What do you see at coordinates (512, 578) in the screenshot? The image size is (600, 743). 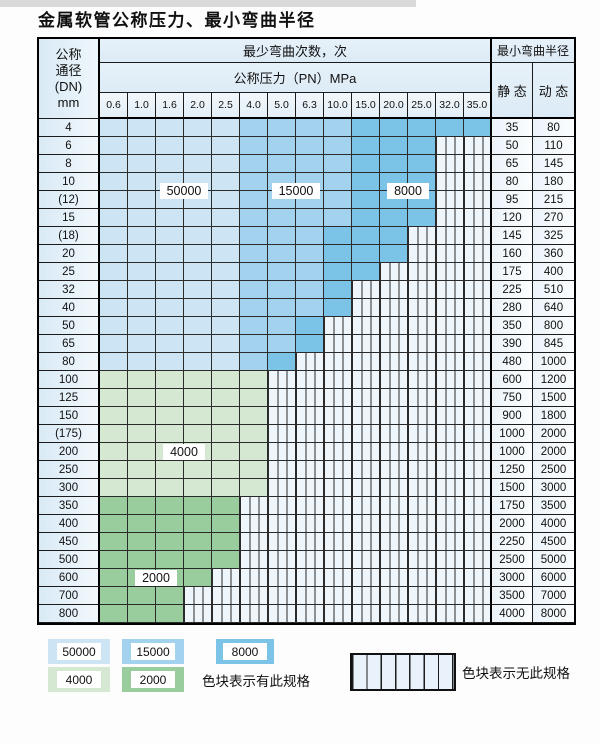 I see `static-value: 3000` at bounding box center [512, 578].